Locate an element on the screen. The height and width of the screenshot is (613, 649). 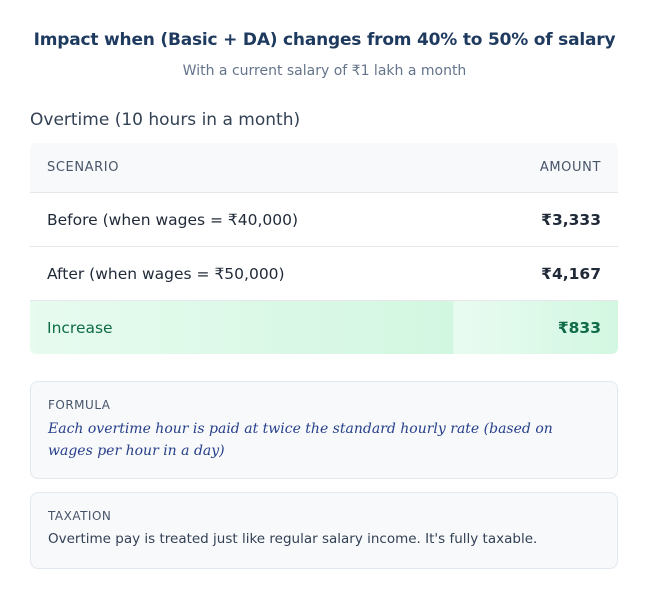
scenario-cell: After (when wages = ₹50,000) is located at coordinates (166, 273).